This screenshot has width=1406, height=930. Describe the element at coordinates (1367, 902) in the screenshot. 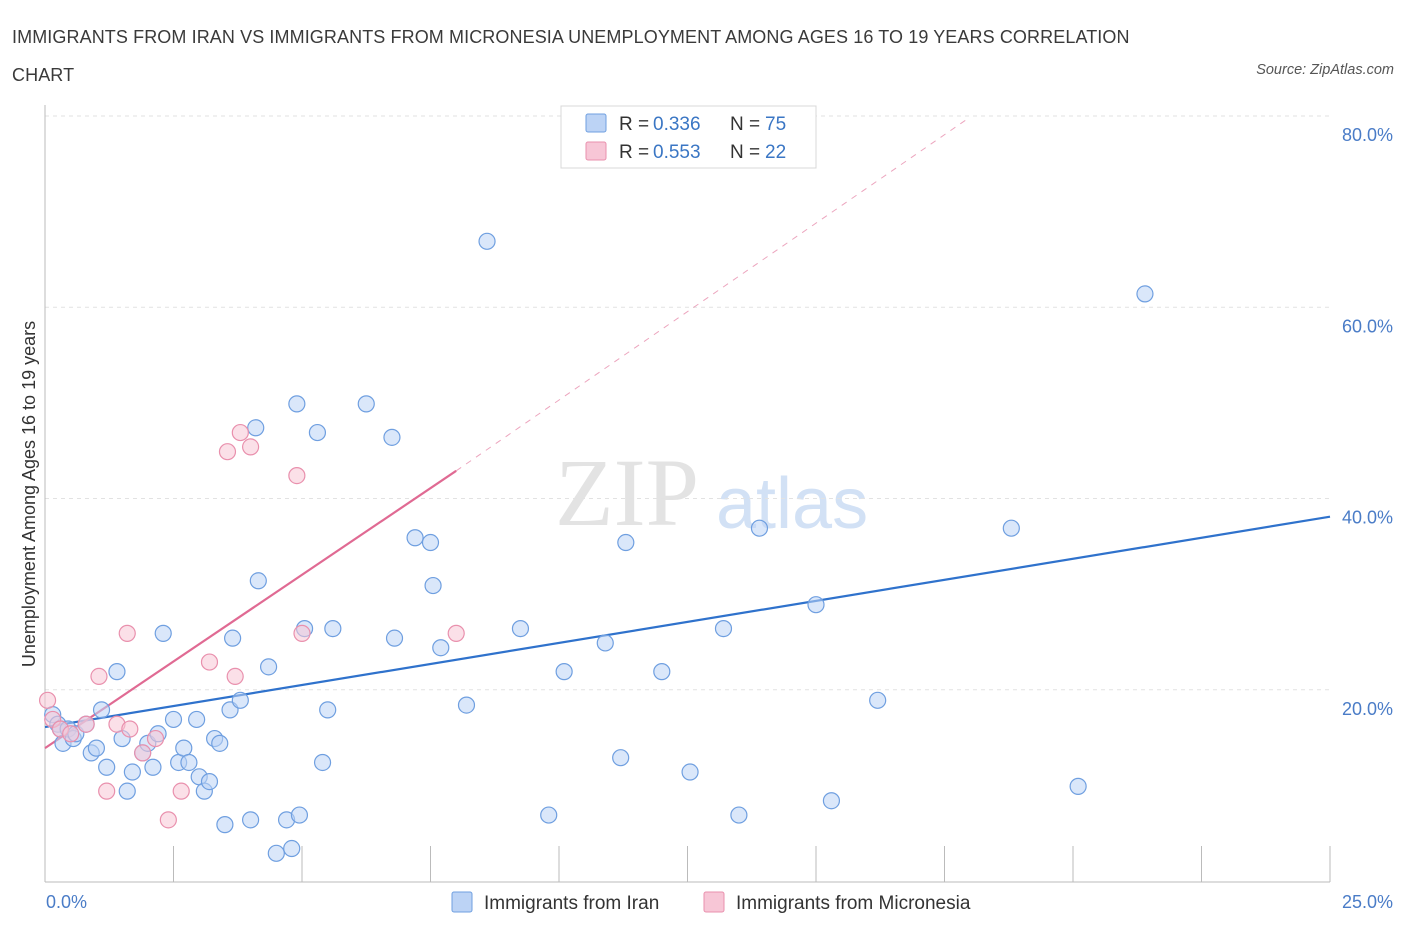

I see `x-tick-label-max: 25.0%` at that location.